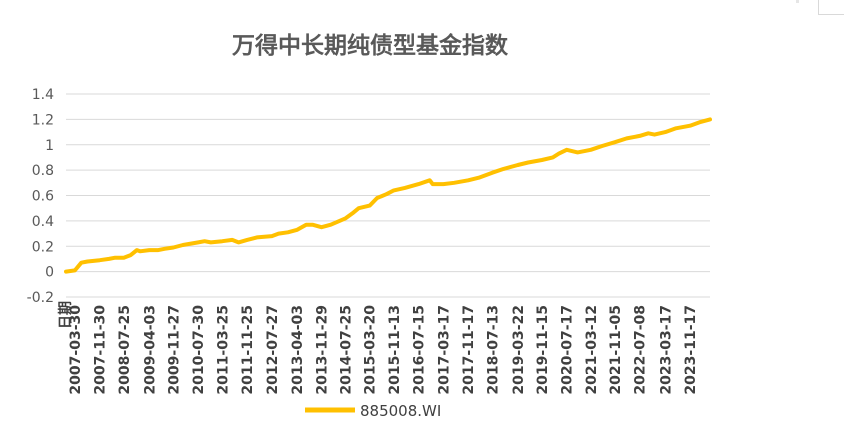 The width and height of the screenshot is (844, 433). What do you see at coordinates (43, 222) in the screenshot?
I see `y-tick-label: 0.4` at bounding box center [43, 222].